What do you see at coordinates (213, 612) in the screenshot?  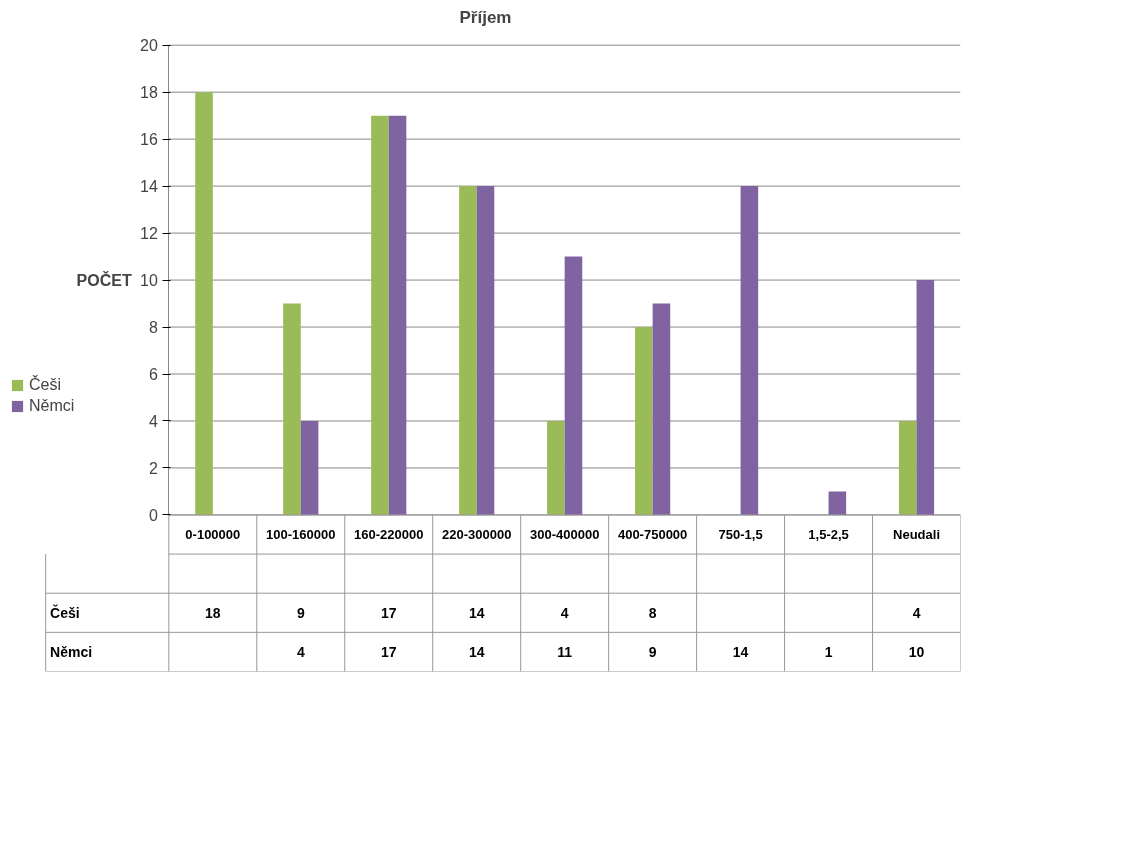 I see `data-label: 18` at bounding box center [213, 612].